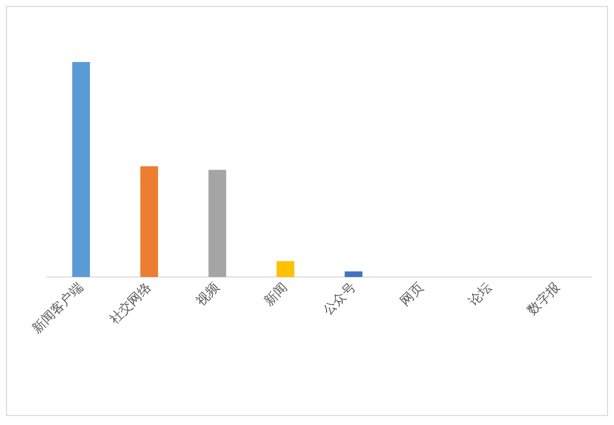 Image resolution: width=614 pixels, height=425 pixels. Describe the element at coordinates (130, 303) in the screenshot. I see `x-tick-label: 社交网络` at that location.